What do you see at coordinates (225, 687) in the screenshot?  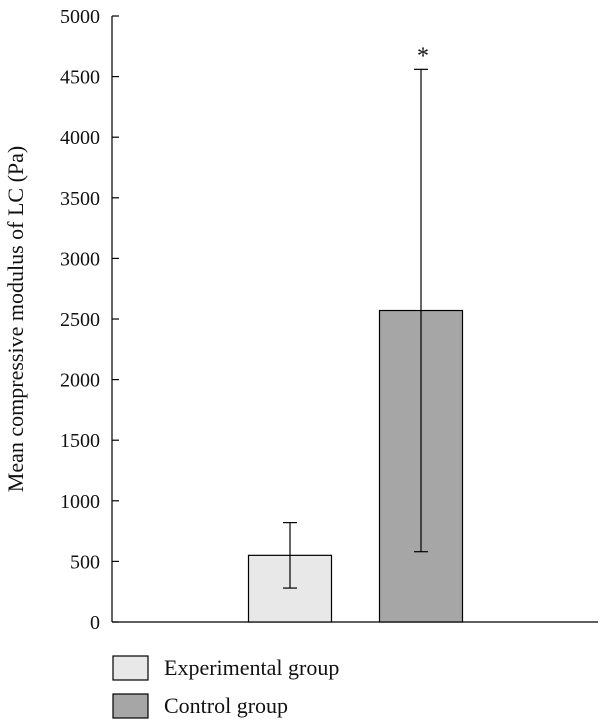 I see `legend: Experimental group Control group` at bounding box center [225, 687].